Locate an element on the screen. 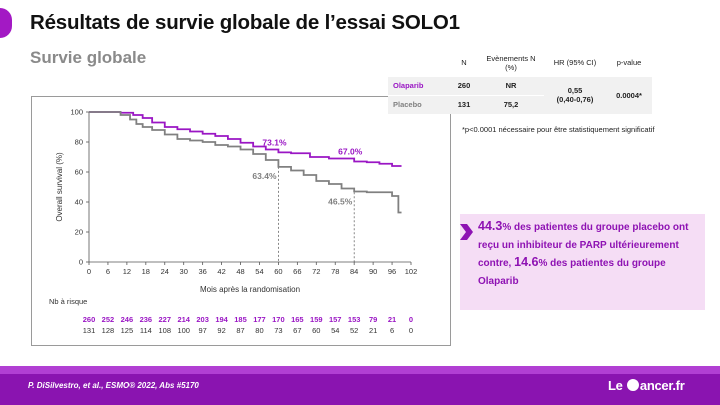  x-tick-label: 6 is located at coordinates (108, 271).